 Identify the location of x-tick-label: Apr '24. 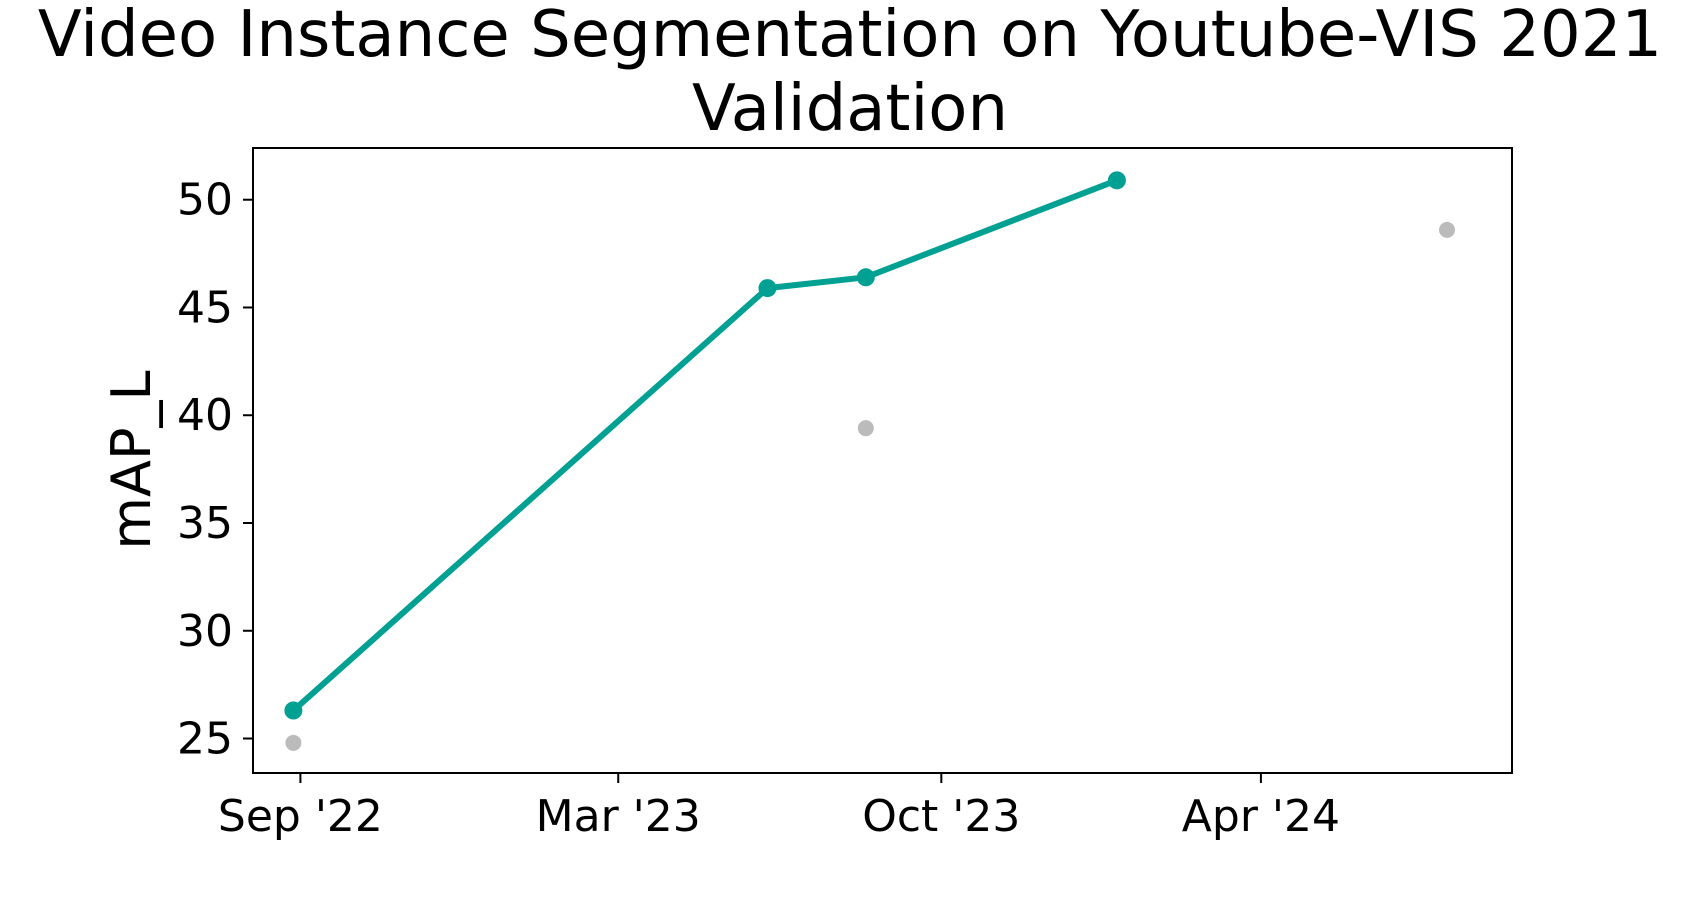
(1261, 816).